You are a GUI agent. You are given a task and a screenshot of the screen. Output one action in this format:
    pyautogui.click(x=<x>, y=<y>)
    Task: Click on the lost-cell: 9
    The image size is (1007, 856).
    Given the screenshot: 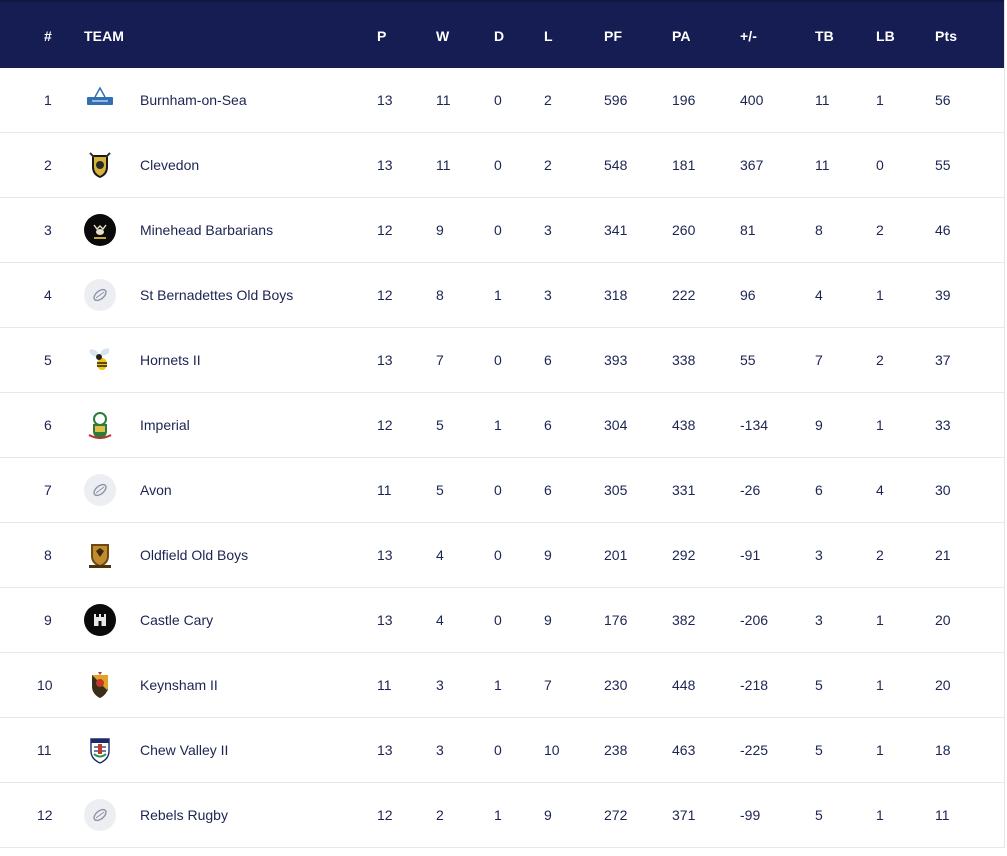 What is the action you would take?
    pyautogui.click(x=548, y=620)
    